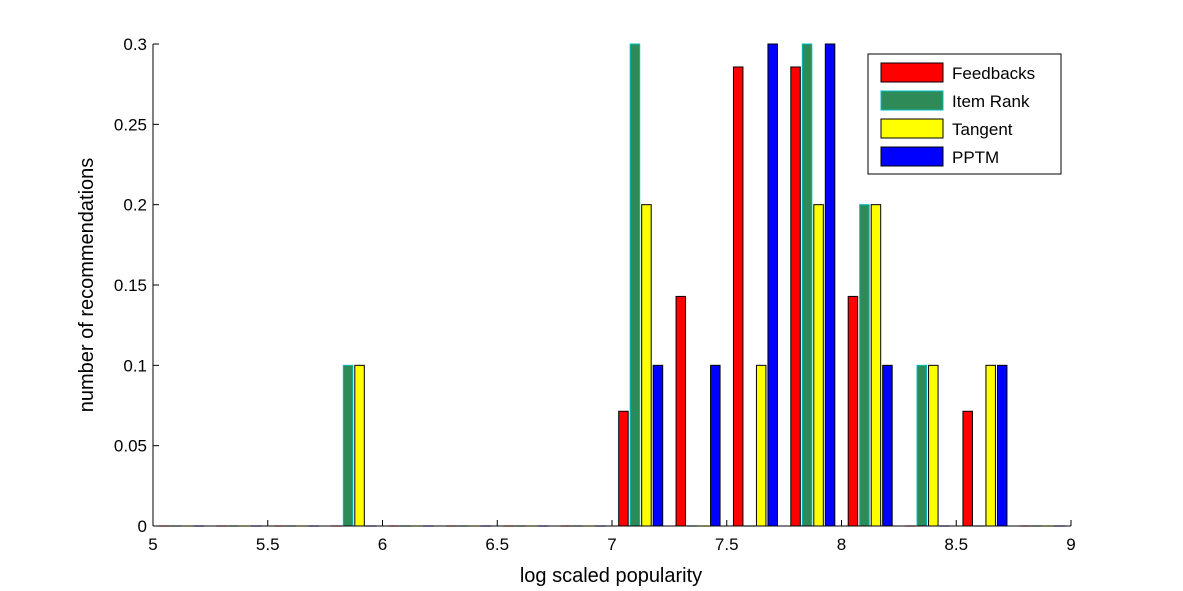 This screenshot has height=591, width=1183. I want to click on x-tick-label: 7.5, so click(727, 544).